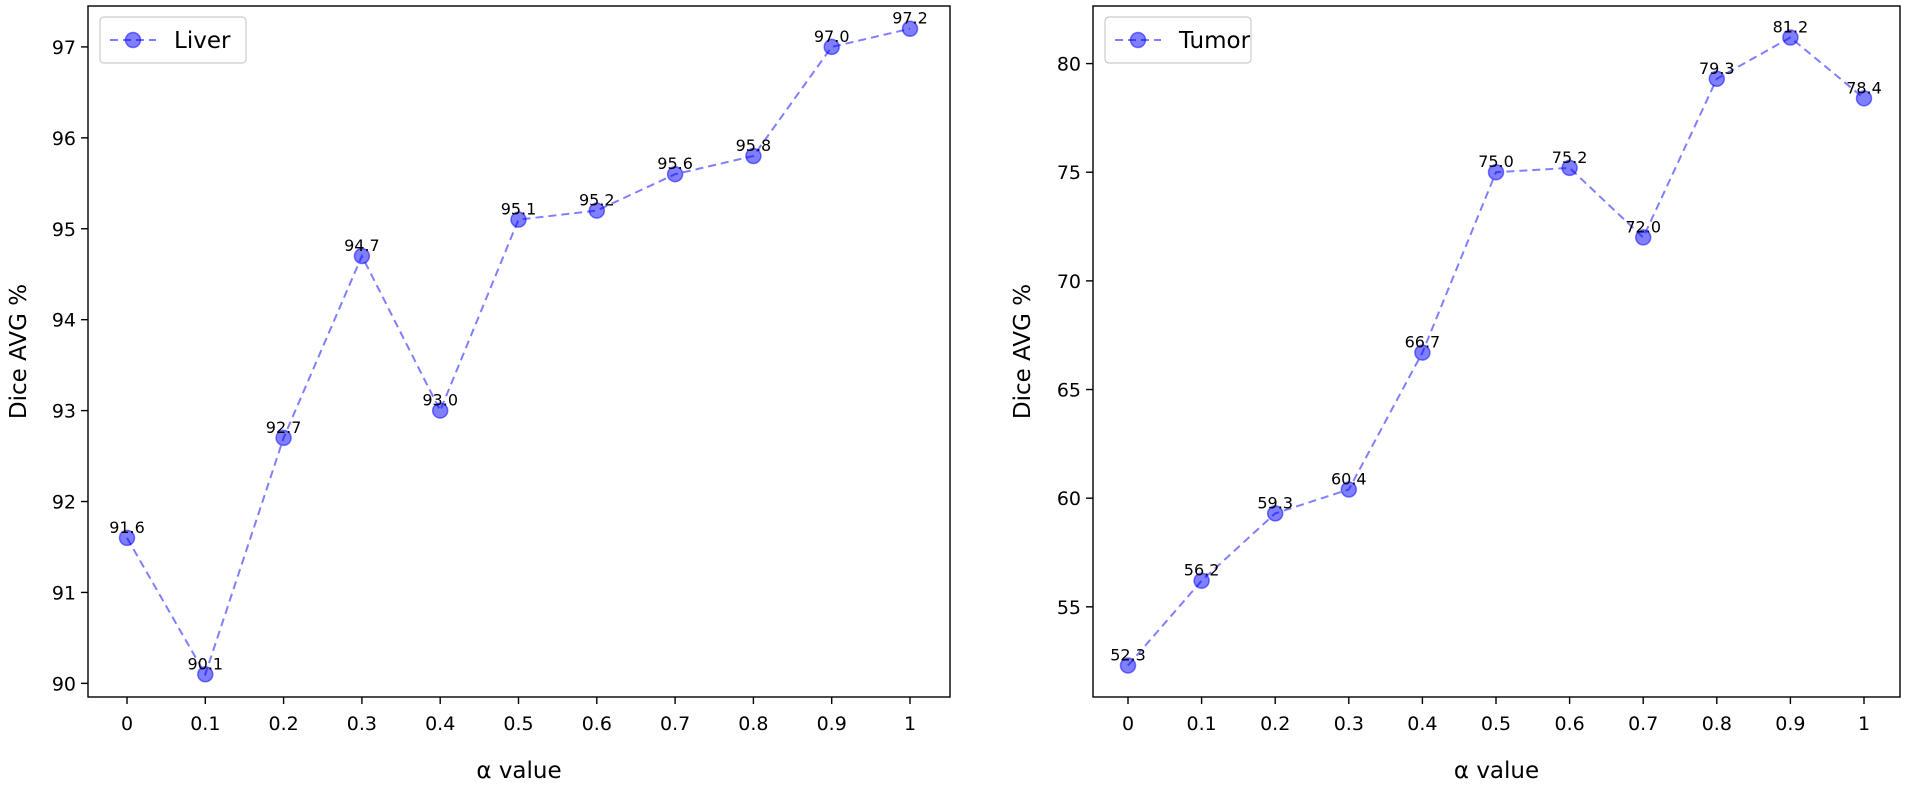  I want to click on data-label: 94.7, so click(362, 245).